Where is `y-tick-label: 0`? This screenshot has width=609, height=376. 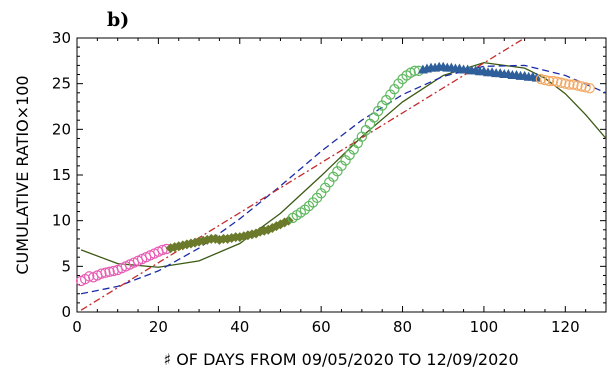 y-tick-label: 0 is located at coordinates (66, 312).